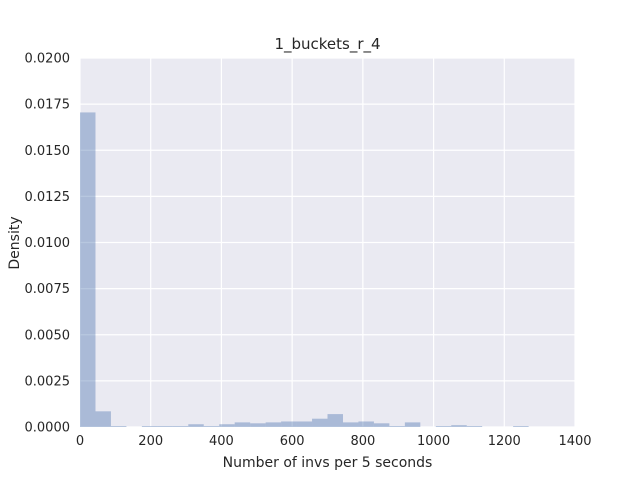 The height and width of the screenshot is (480, 640). What do you see at coordinates (574, 441) in the screenshot?
I see `x-tick-label: 1400` at bounding box center [574, 441].